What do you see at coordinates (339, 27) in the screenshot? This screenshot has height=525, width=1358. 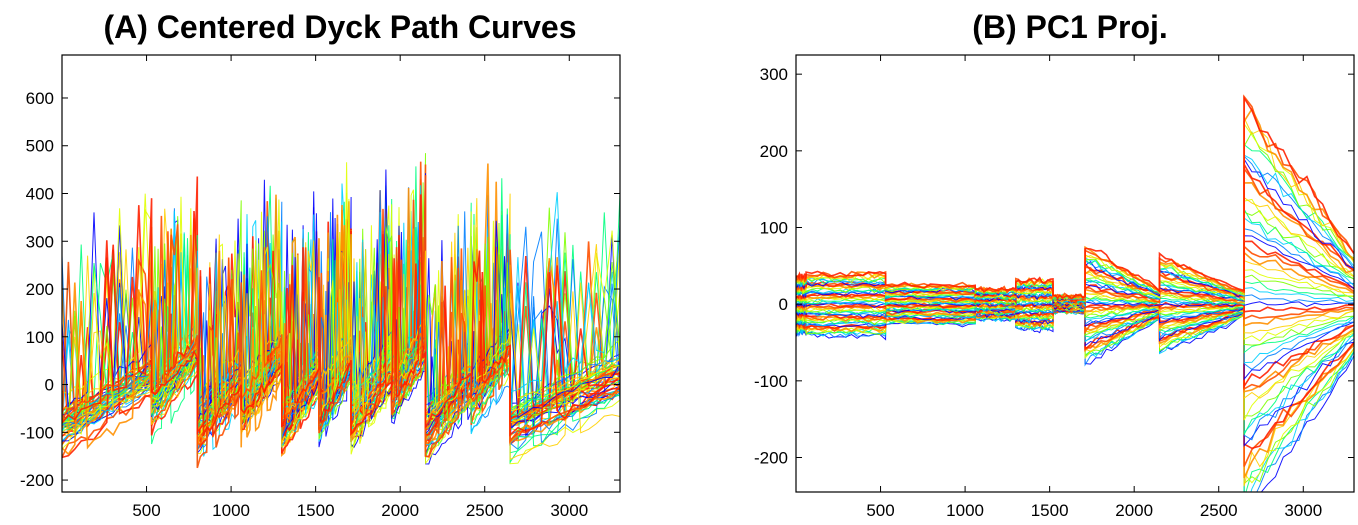 I see `panel-a-title: (A) Centered Dyck Path Curves` at bounding box center [339, 27].